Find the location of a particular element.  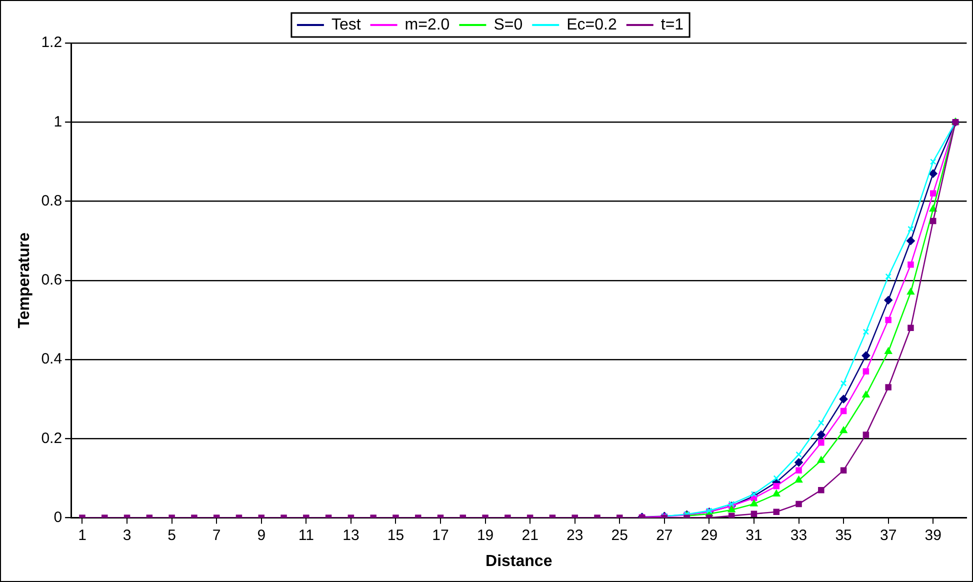

legend-label: m=2.0 is located at coordinates (427, 25).